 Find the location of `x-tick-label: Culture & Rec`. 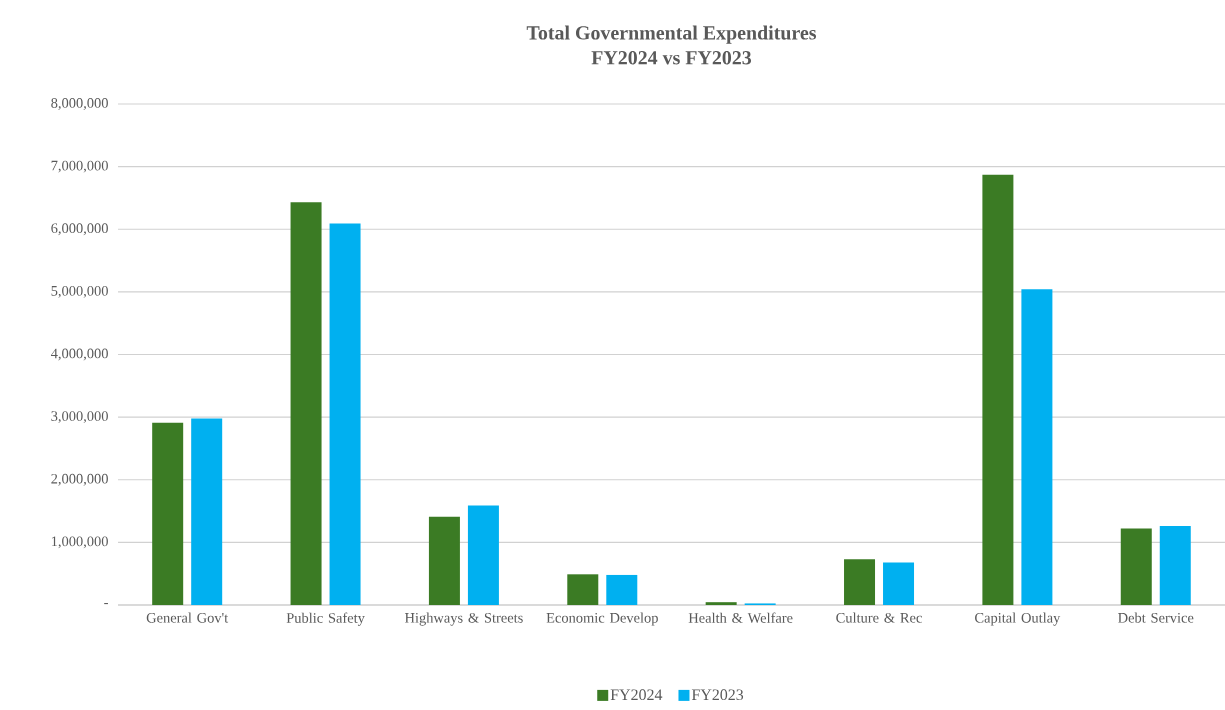

x-tick-label: Culture & Rec is located at coordinates (879, 617).